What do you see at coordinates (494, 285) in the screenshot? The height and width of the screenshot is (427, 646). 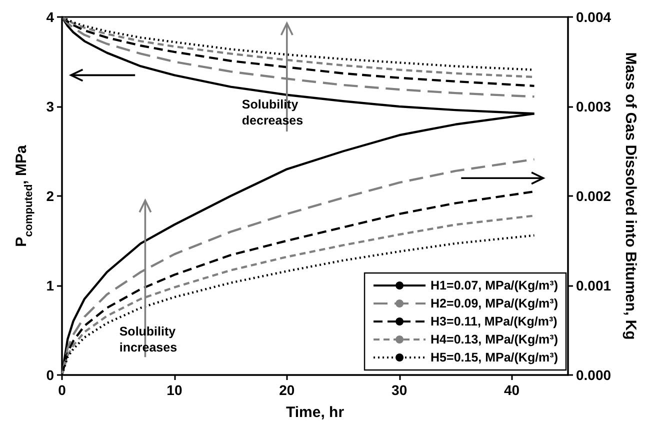 I see `legend-label: H1=0.07, MPa/(Kg/m³)` at bounding box center [494, 285].